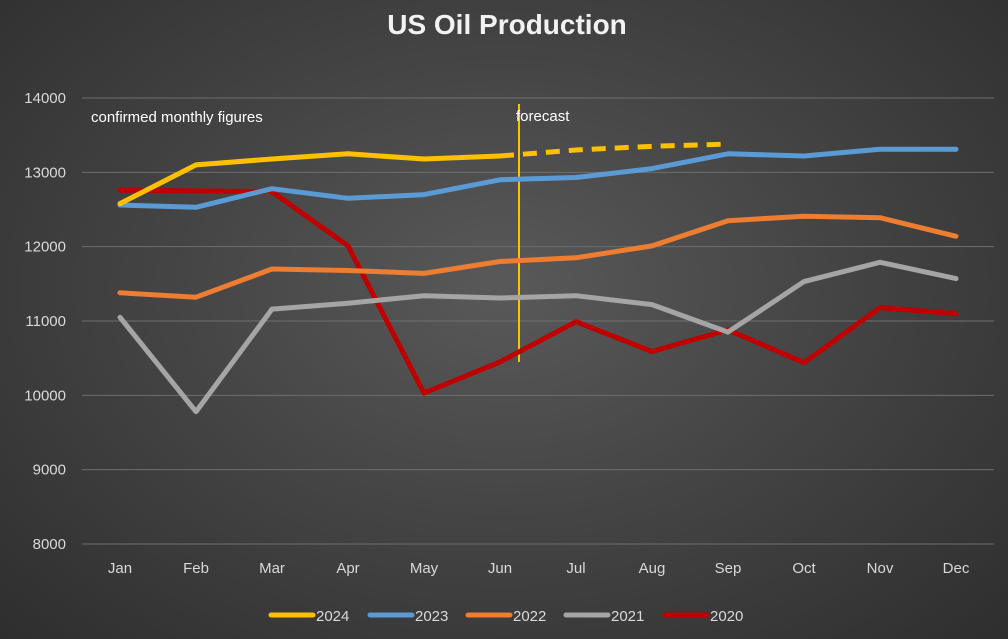  What do you see at coordinates (177, 117) in the screenshot?
I see `confirmed-figures-annotation: confirmed monthly figures` at bounding box center [177, 117].